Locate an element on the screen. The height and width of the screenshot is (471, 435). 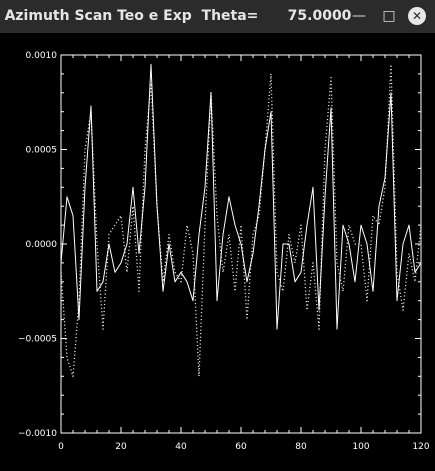
x-tick-label: 20 is located at coordinates (121, 447).